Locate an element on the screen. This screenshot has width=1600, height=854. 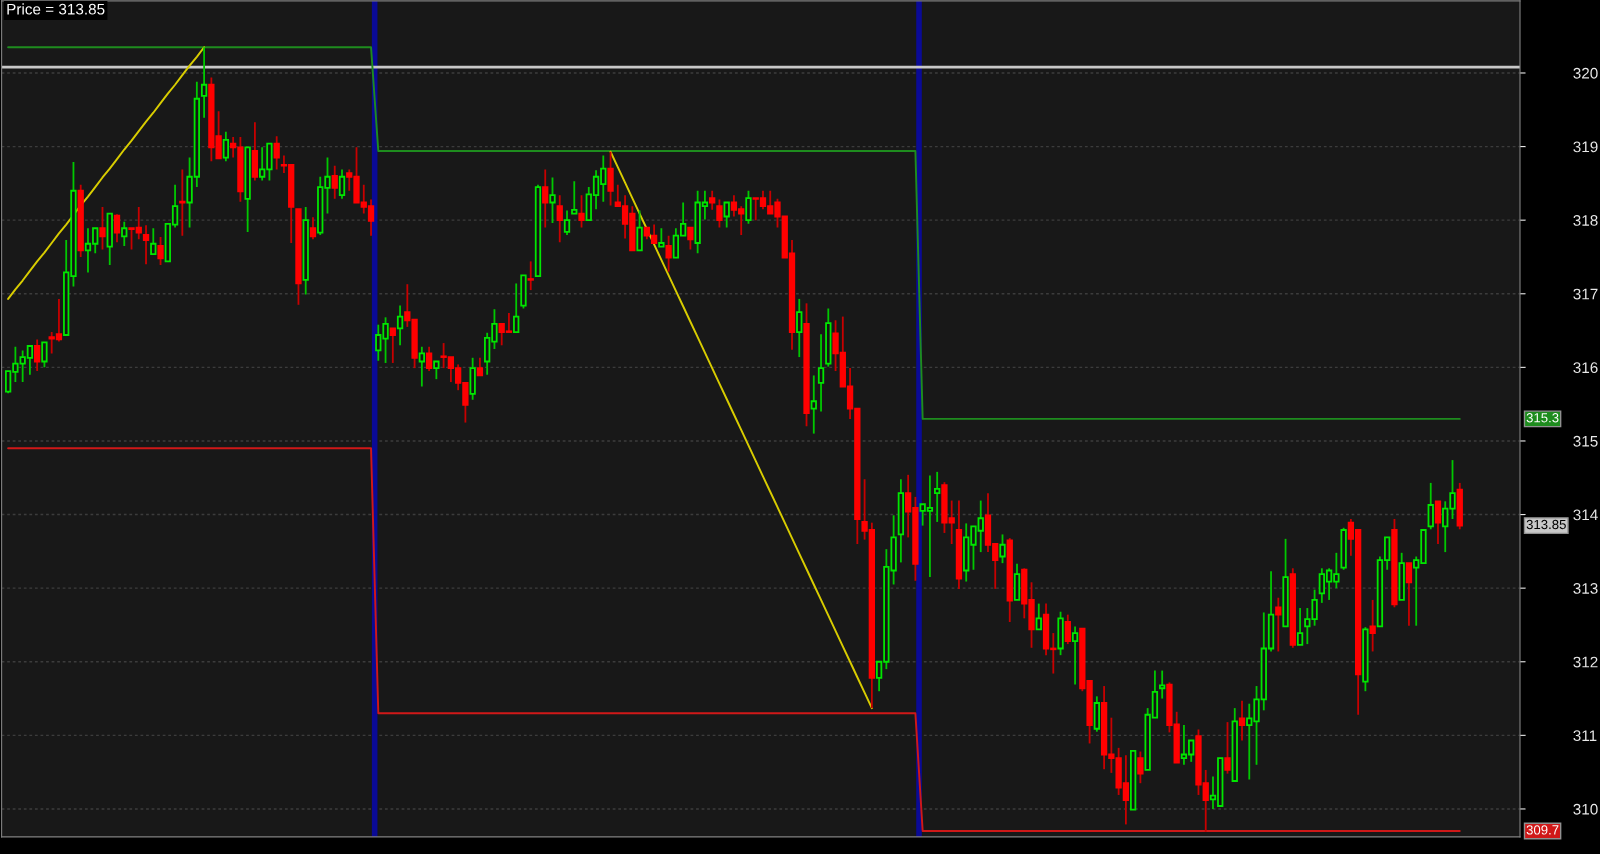
text: 309.7 is located at coordinates (1542, 830).